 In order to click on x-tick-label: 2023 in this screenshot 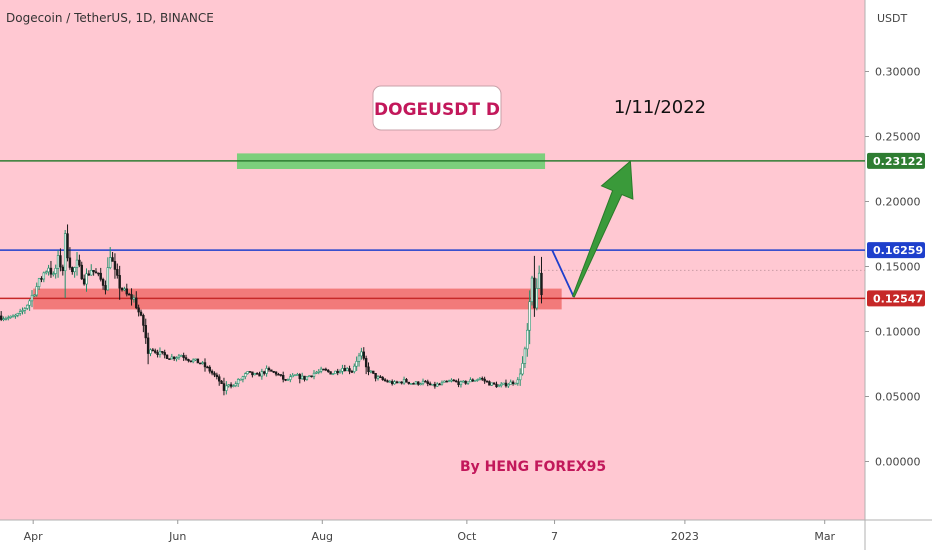, I will do `click(685, 536)`.